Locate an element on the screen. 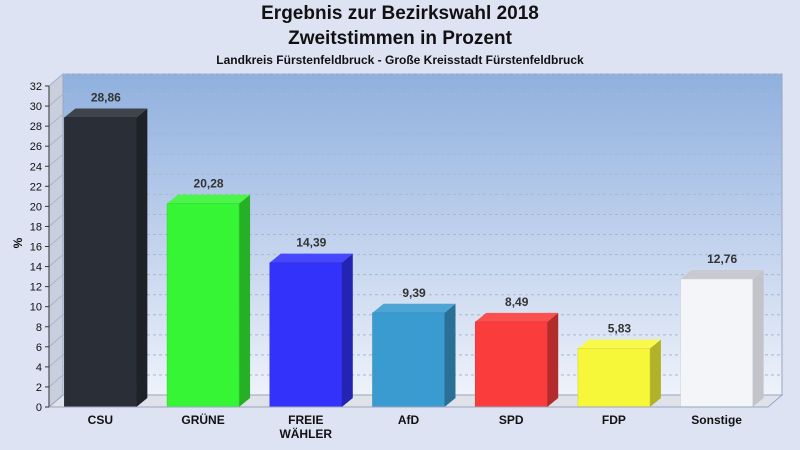  bar-value-label: 14,39 is located at coordinates (311, 243).